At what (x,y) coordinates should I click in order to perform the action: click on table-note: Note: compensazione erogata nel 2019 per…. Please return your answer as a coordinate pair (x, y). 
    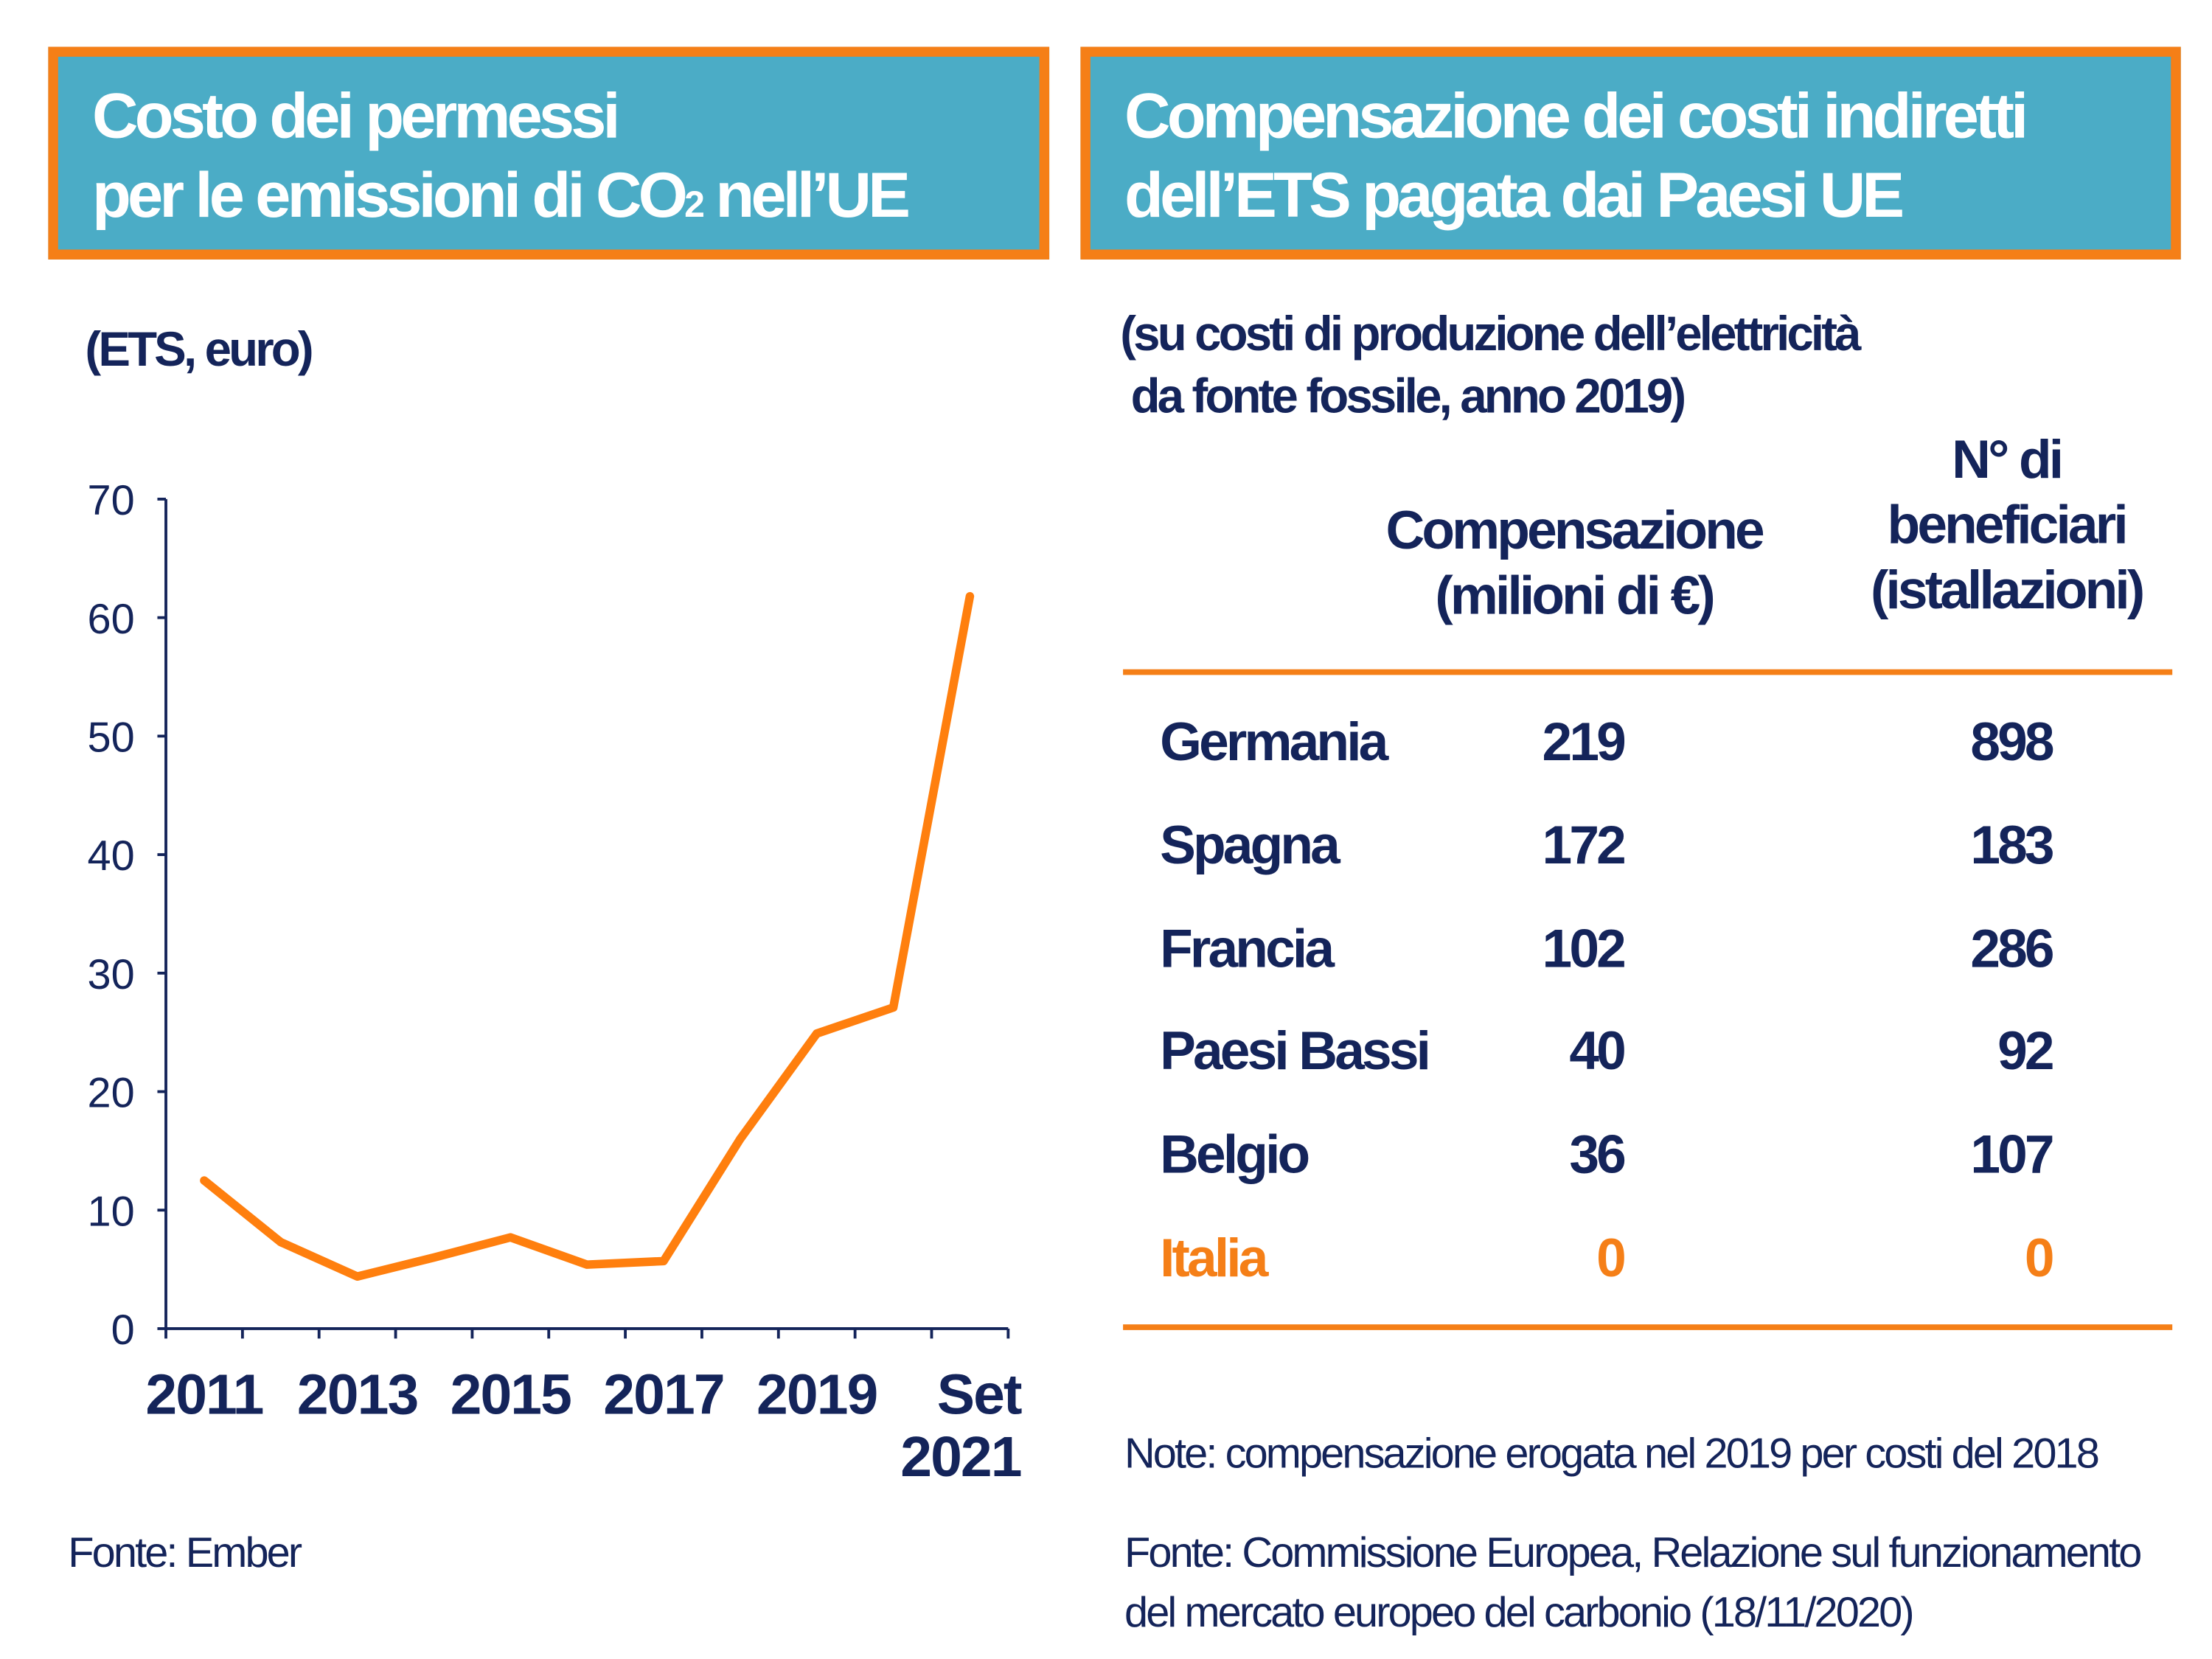
    Looking at the image, I should click on (1612, 1454).